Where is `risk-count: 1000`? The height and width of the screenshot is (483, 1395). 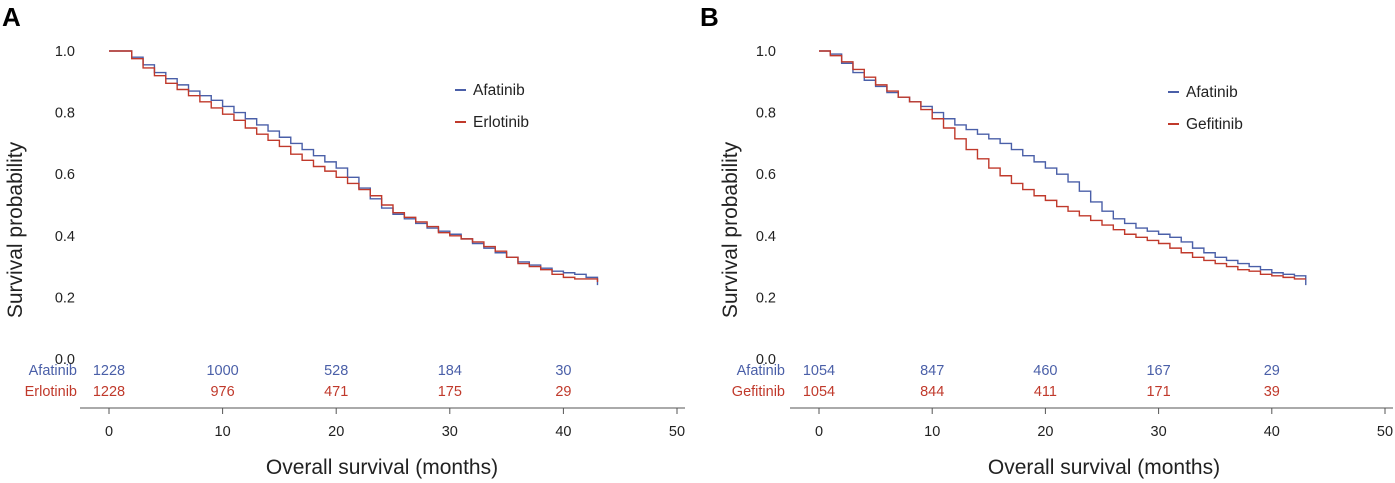
risk-count: 1000 is located at coordinates (222, 371).